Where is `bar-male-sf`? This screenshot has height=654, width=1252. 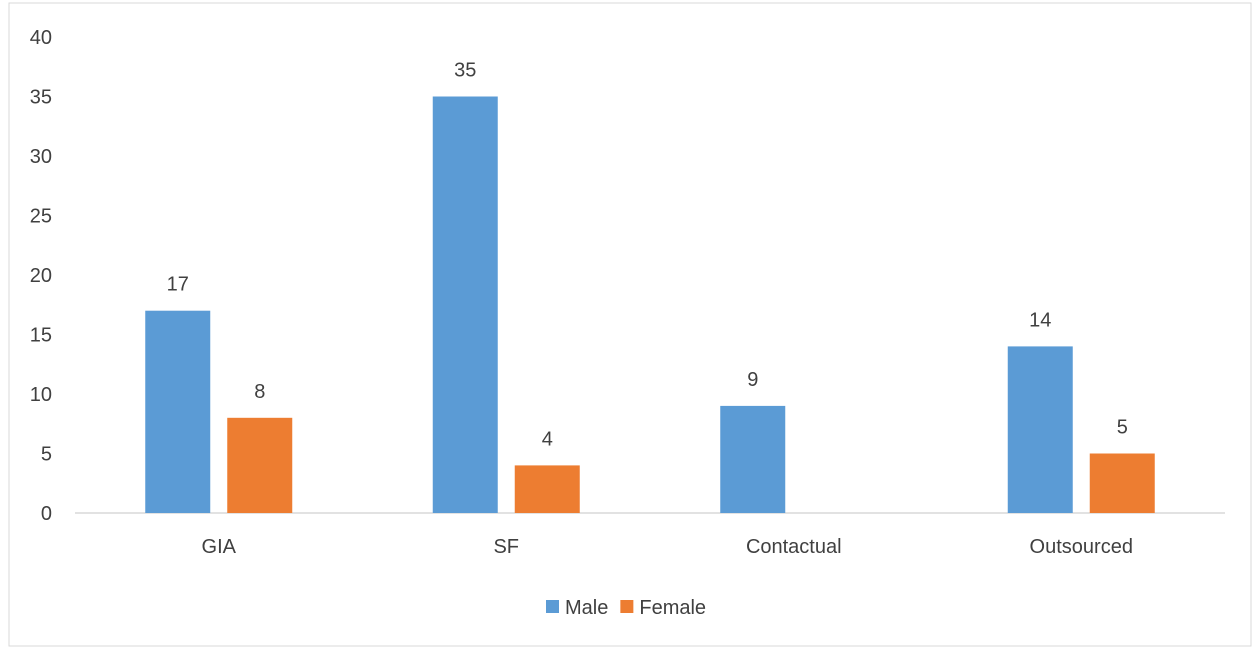
bar-male-sf is located at coordinates (465, 304).